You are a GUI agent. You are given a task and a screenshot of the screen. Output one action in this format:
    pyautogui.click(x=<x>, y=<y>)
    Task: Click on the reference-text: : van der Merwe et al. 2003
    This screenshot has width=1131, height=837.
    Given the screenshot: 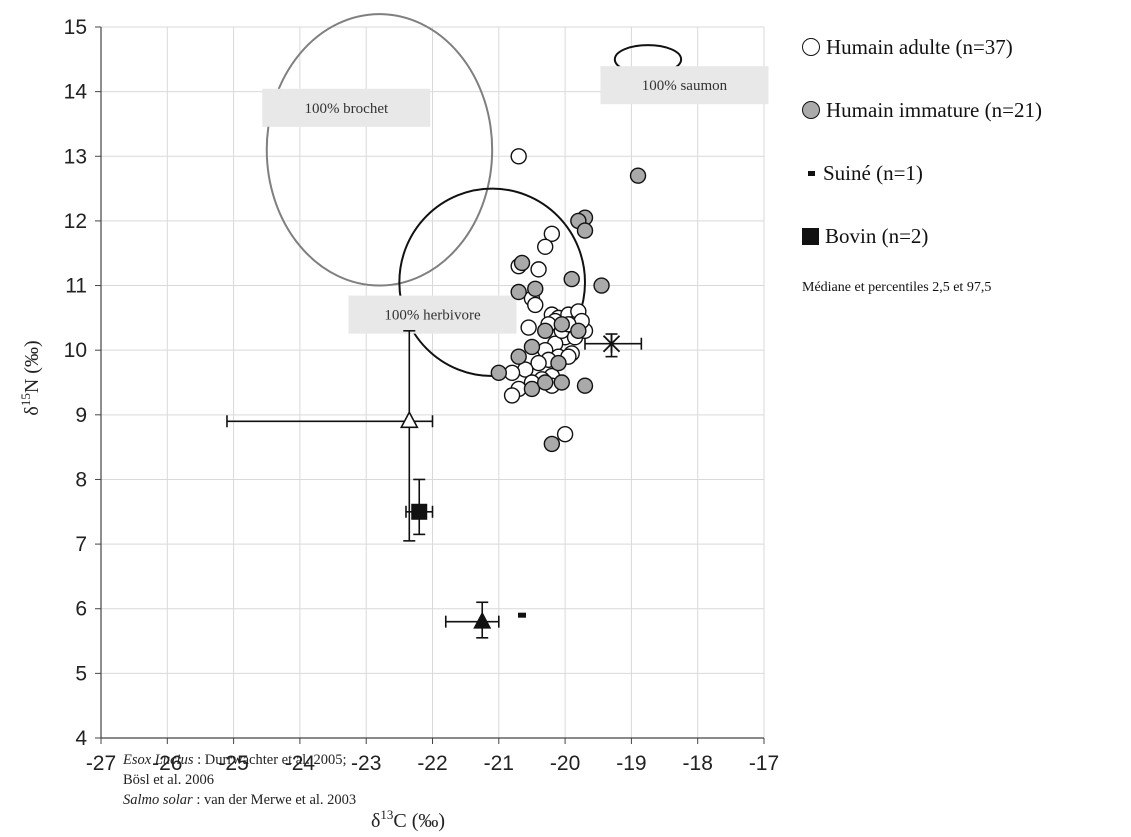 What is the action you would take?
    pyautogui.click(x=274, y=800)
    